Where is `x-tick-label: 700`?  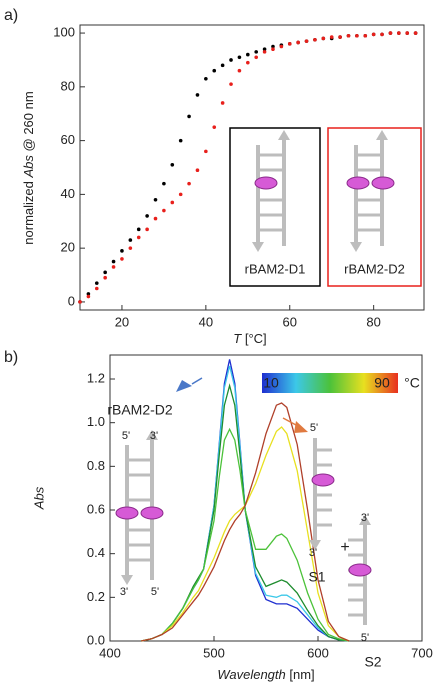 x-tick-label: 700 is located at coordinates (422, 652).